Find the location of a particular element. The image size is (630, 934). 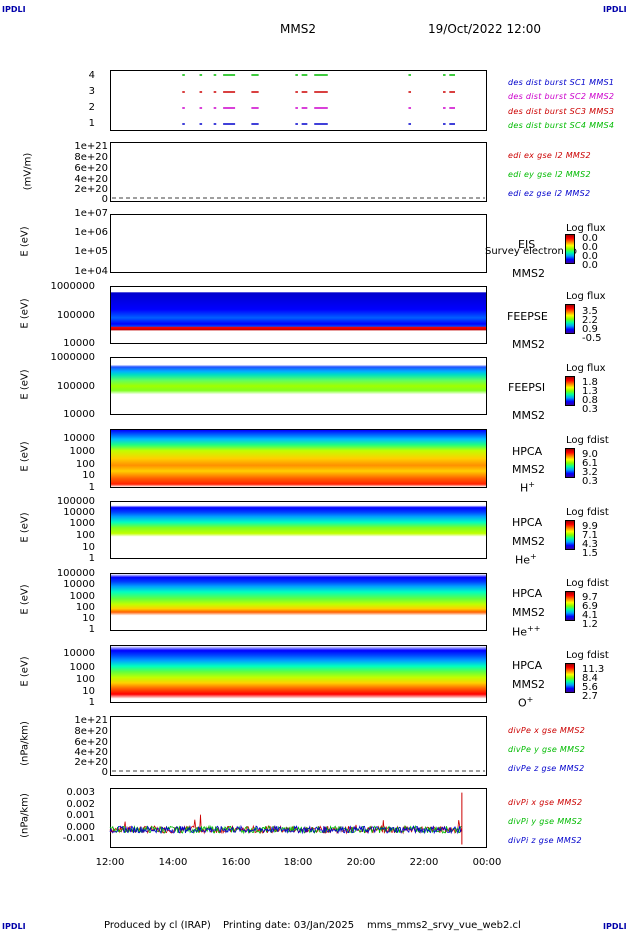

tick-hpcao-4: 1 is located at coordinates (91, 702).